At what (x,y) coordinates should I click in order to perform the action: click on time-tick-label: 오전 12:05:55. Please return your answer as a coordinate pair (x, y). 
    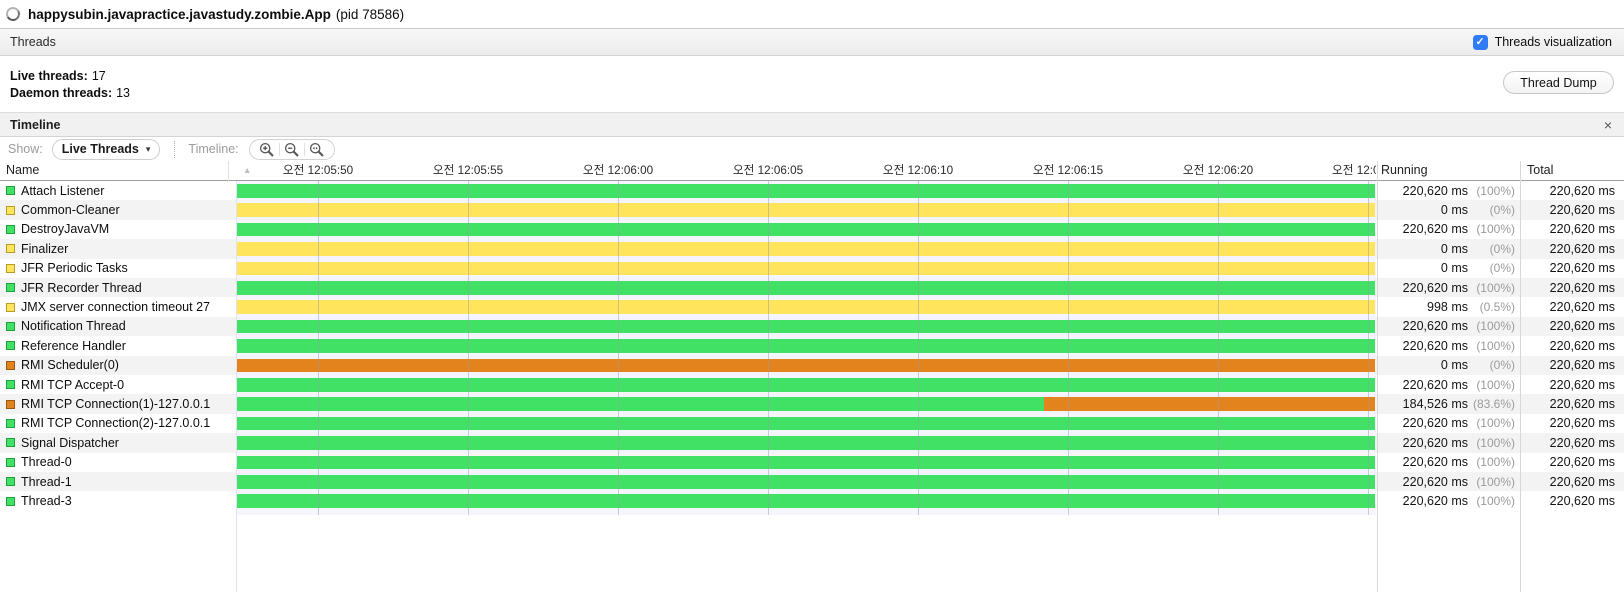
    Looking at the image, I should click on (468, 170).